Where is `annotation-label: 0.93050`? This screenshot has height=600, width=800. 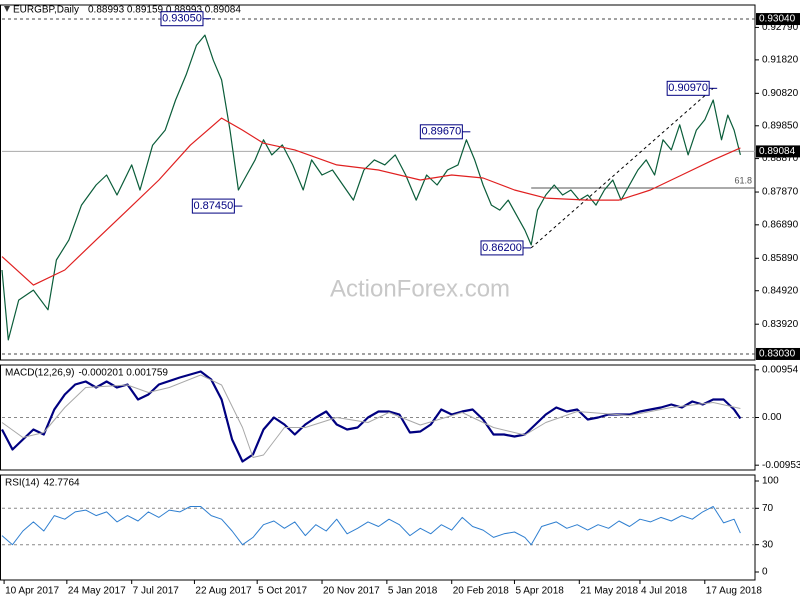
annotation-label: 0.93050 is located at coordinates (182, 19).